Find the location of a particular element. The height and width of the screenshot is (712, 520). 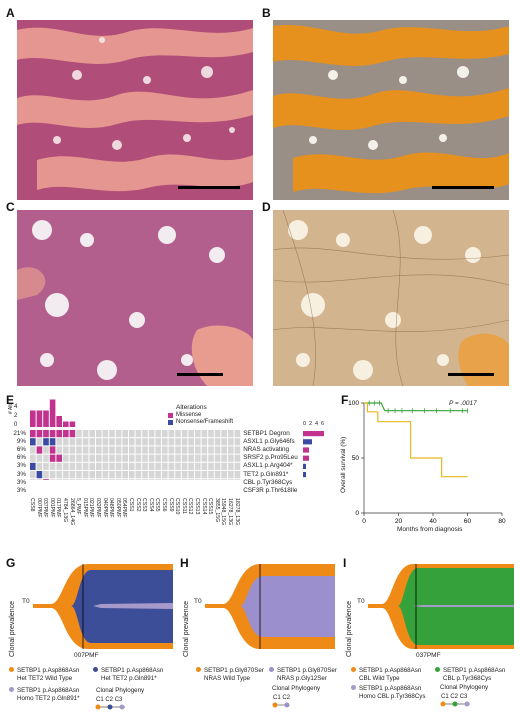

micrograph-reticulin-high-image is located at coordinates (391, 298).